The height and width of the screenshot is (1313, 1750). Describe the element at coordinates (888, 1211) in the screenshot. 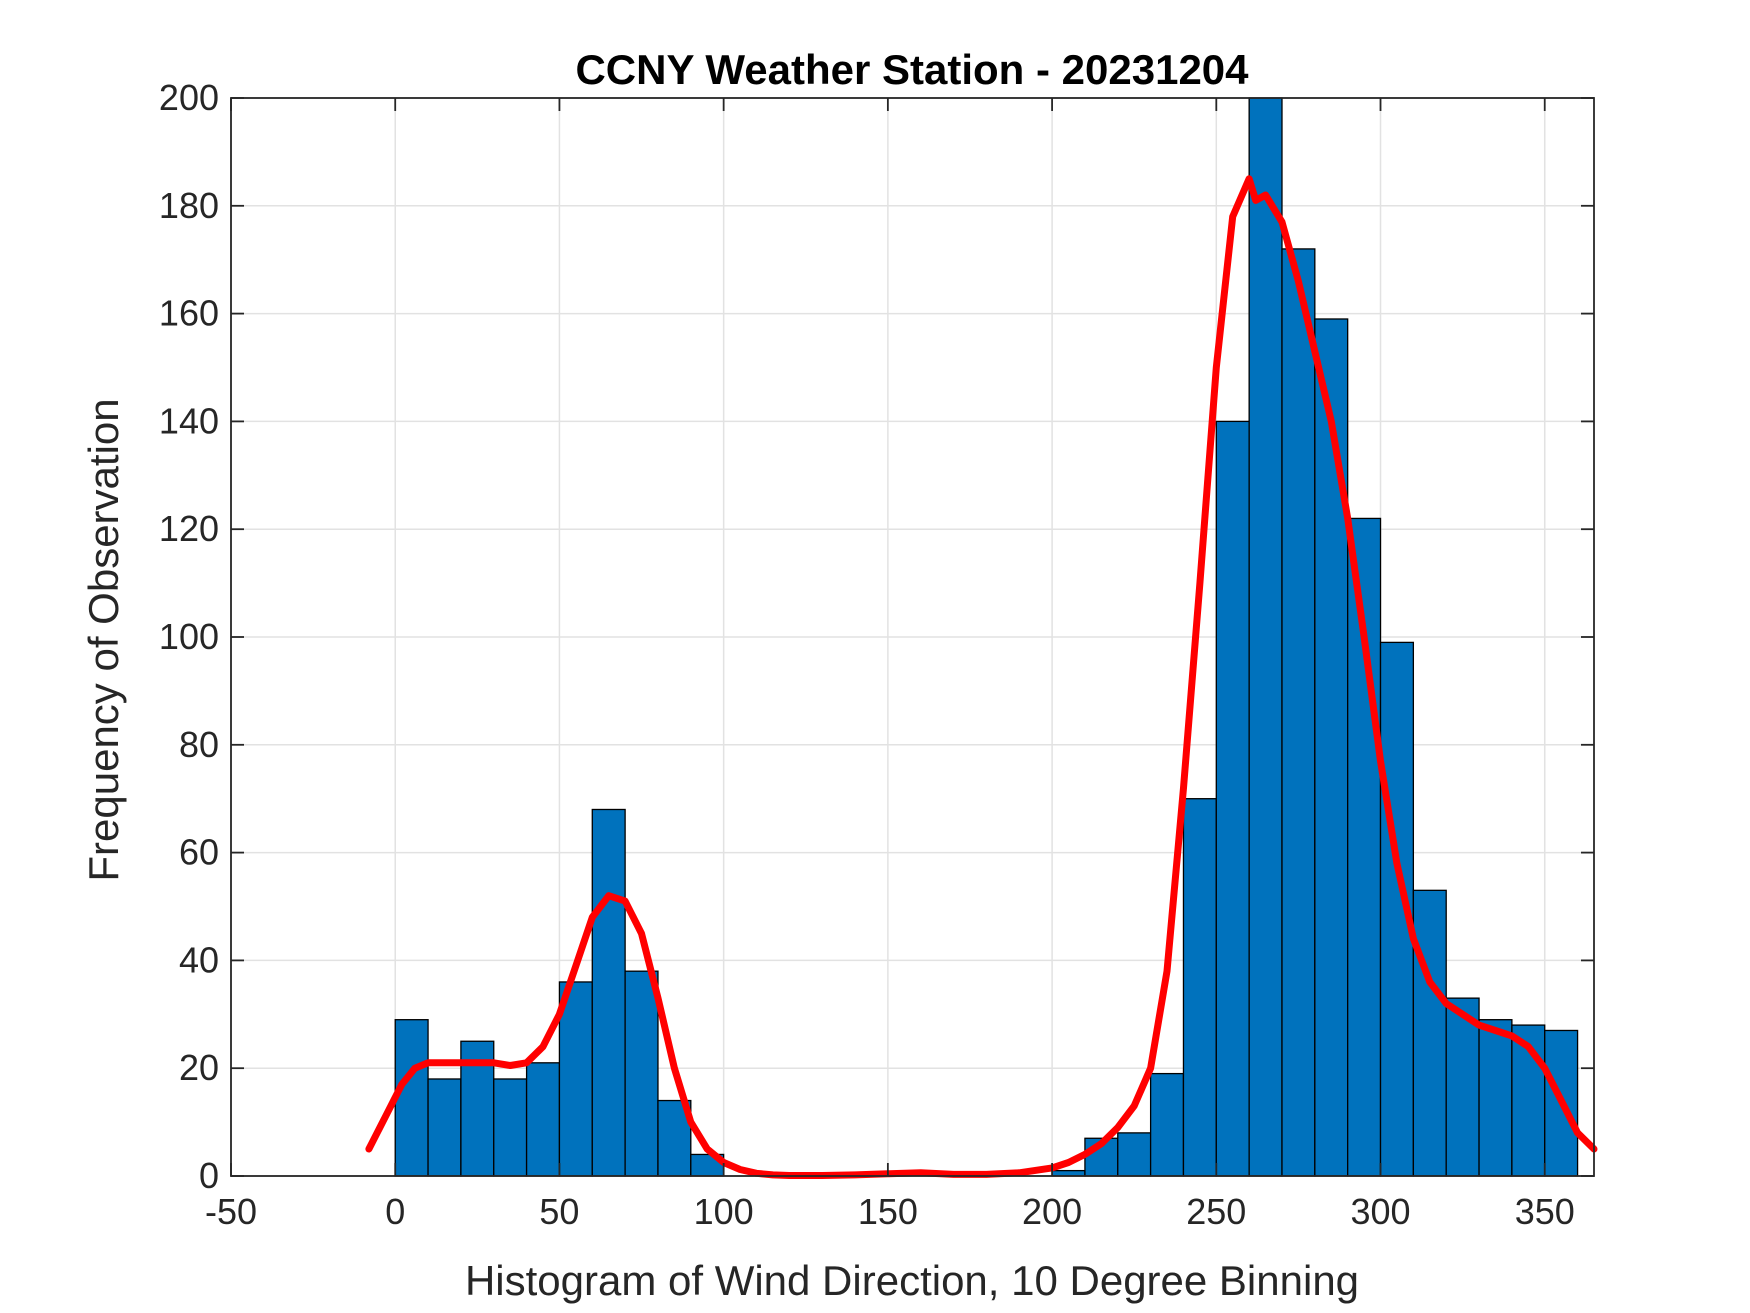

I see `x-tick-label: 150` at that location.